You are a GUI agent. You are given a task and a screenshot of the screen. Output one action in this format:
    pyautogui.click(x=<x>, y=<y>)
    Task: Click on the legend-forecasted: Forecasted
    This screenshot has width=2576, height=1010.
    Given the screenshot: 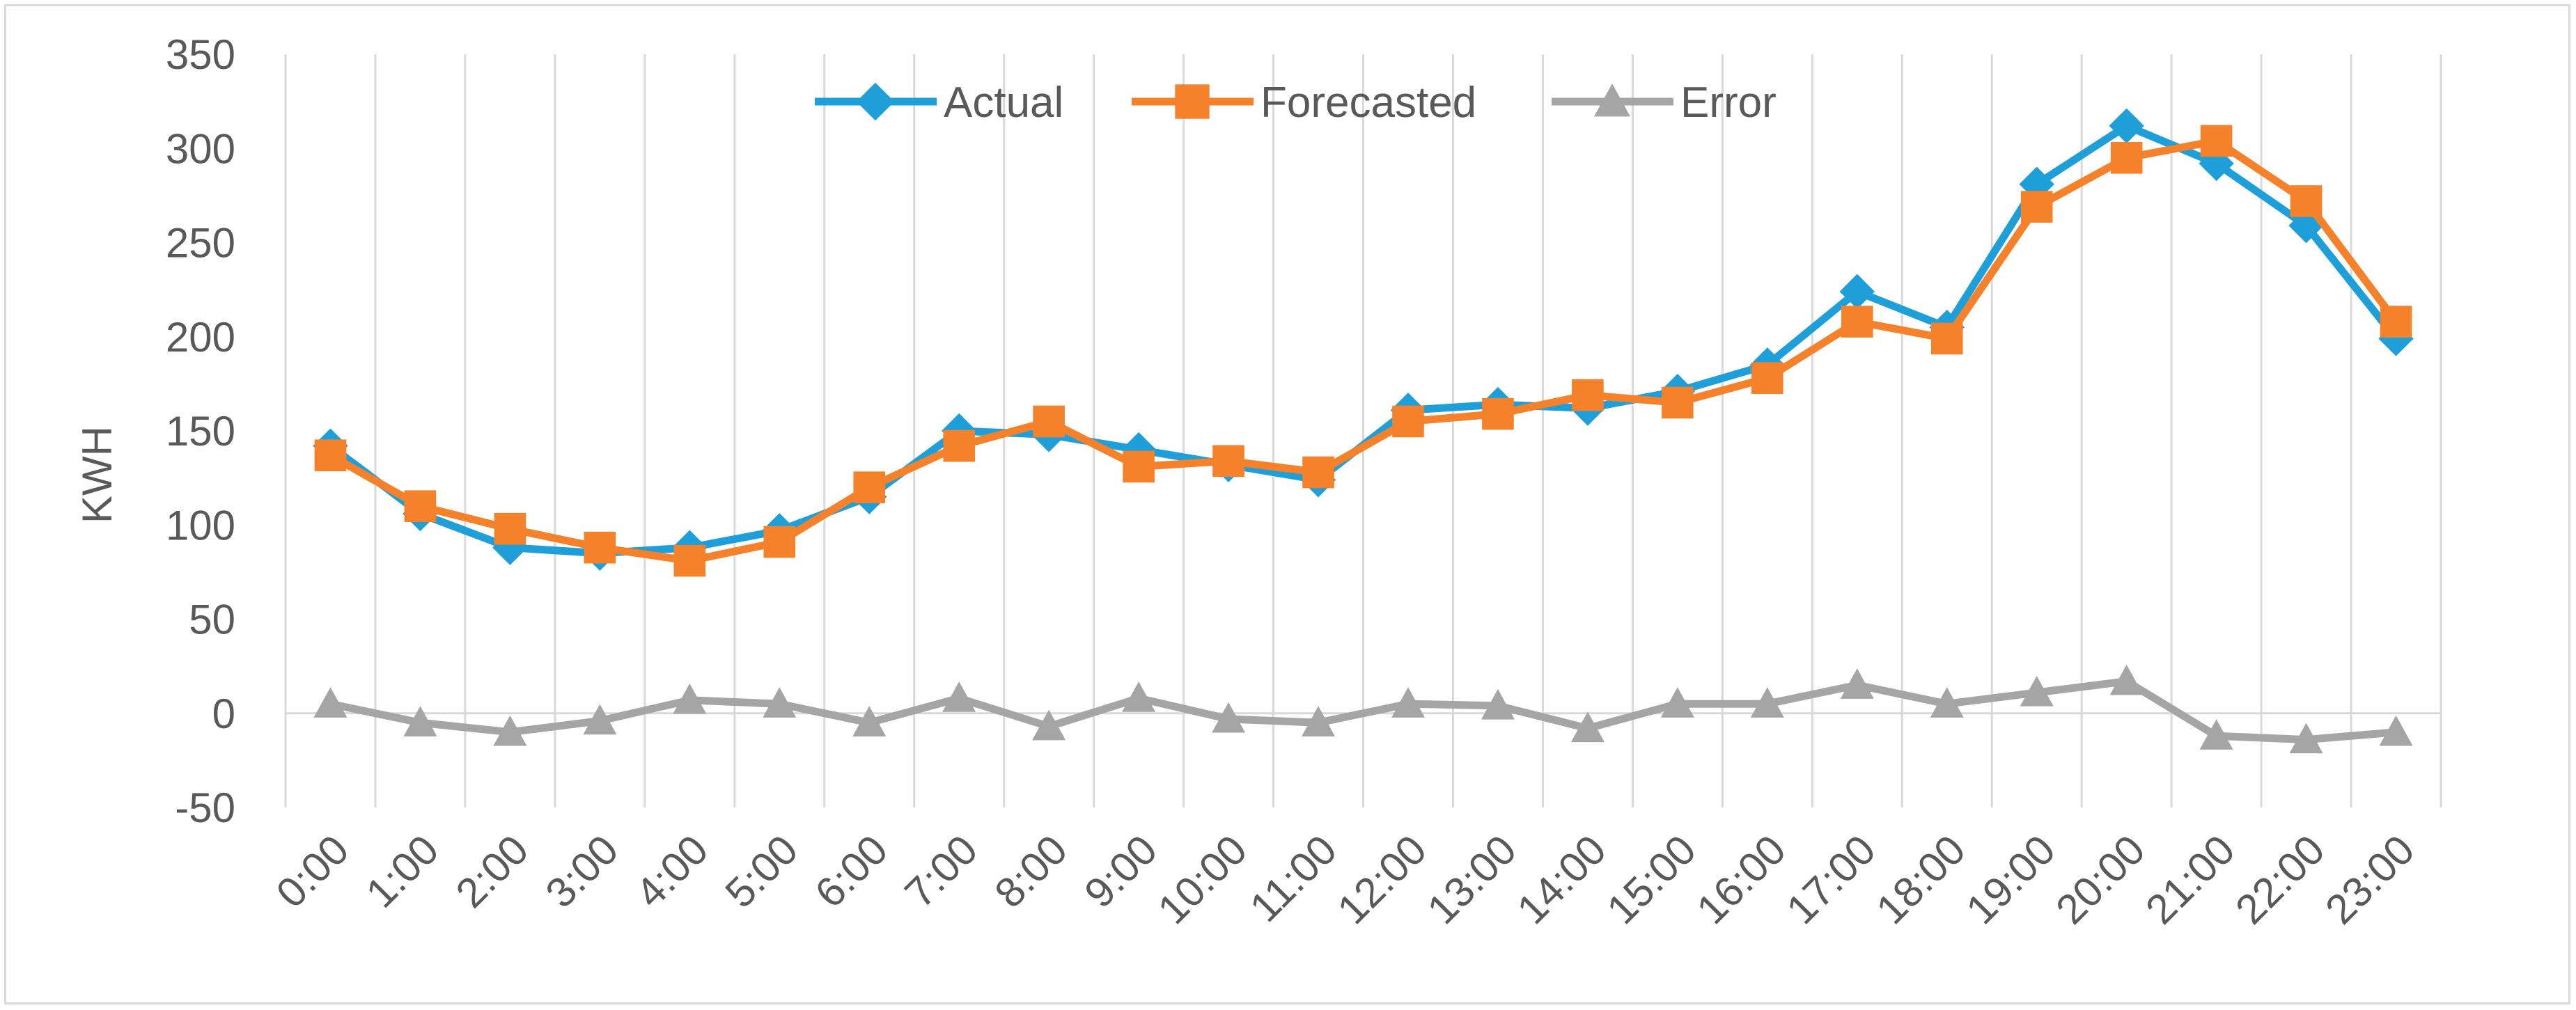 What is the action you would take?
    pyautogui.click(x=1304, y=103)
    